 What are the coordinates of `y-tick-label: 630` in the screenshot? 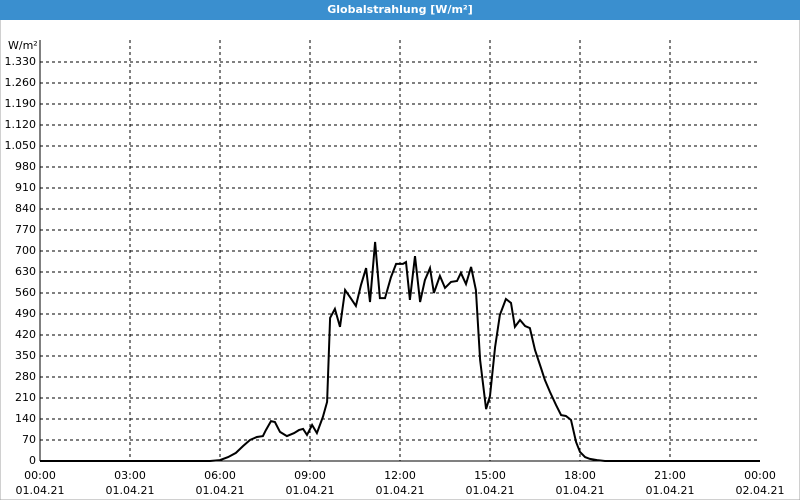 It's located at (25, 271).